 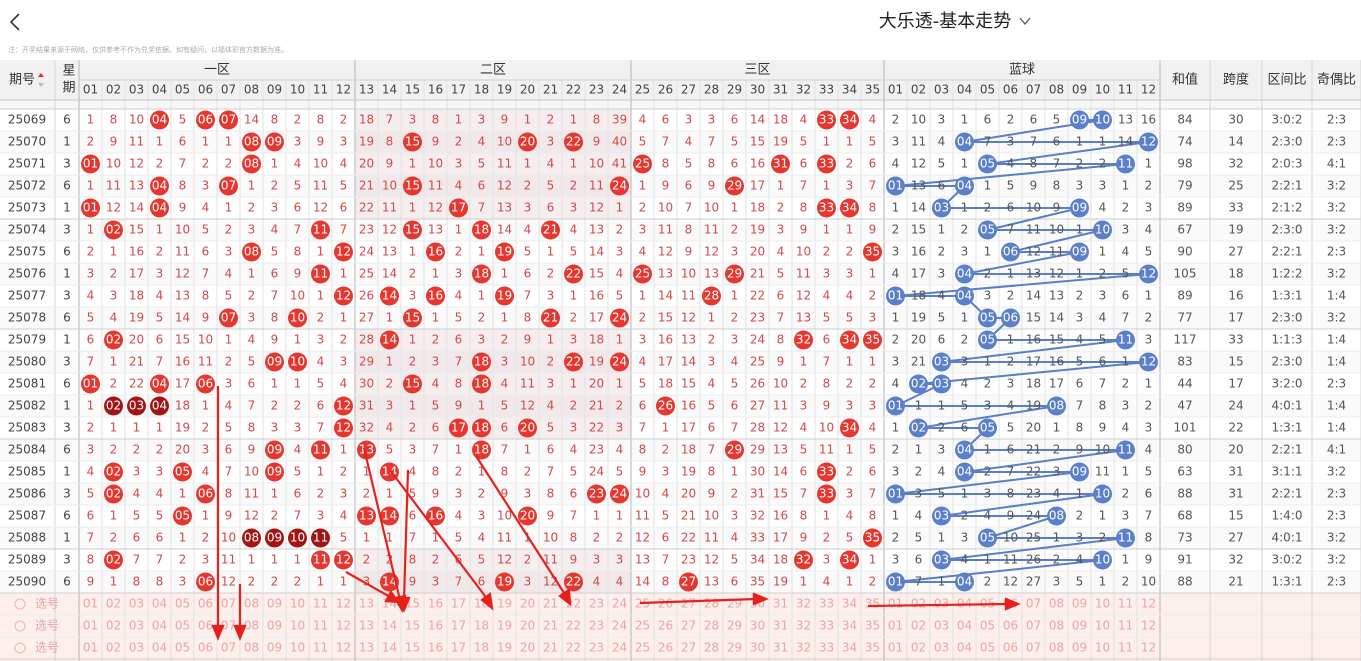 What do you see at coordinates (550, 648) in the screenshot?
I see `pick-number: 21` at bounding box center [550, 648].